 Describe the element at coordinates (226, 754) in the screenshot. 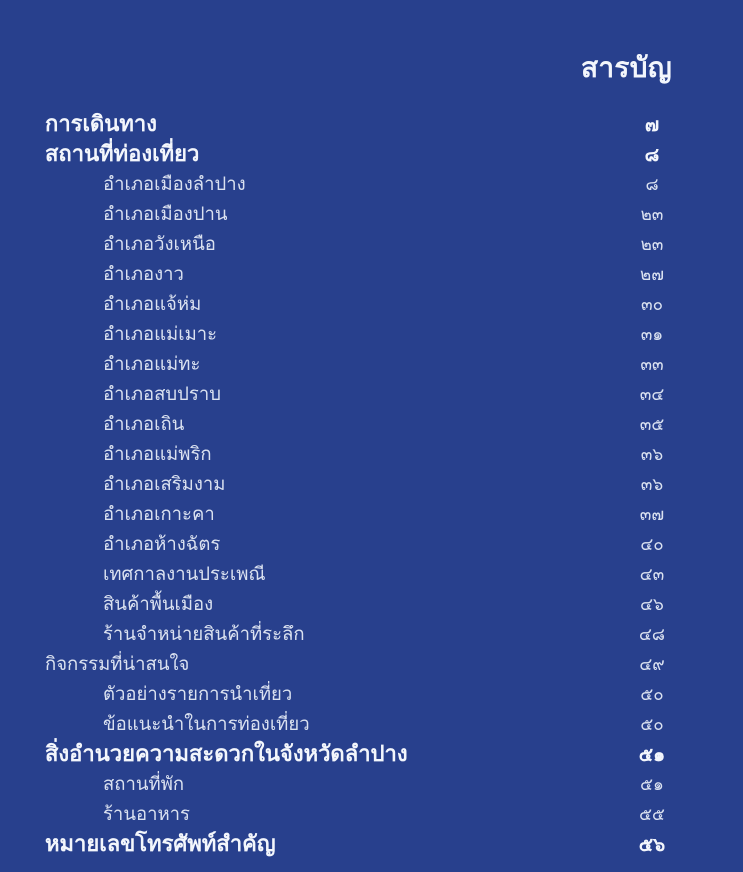

I see `toc-entry-label: สิ่งอำนวยความสะดวกในจังหวัดลำปาง` at that location.